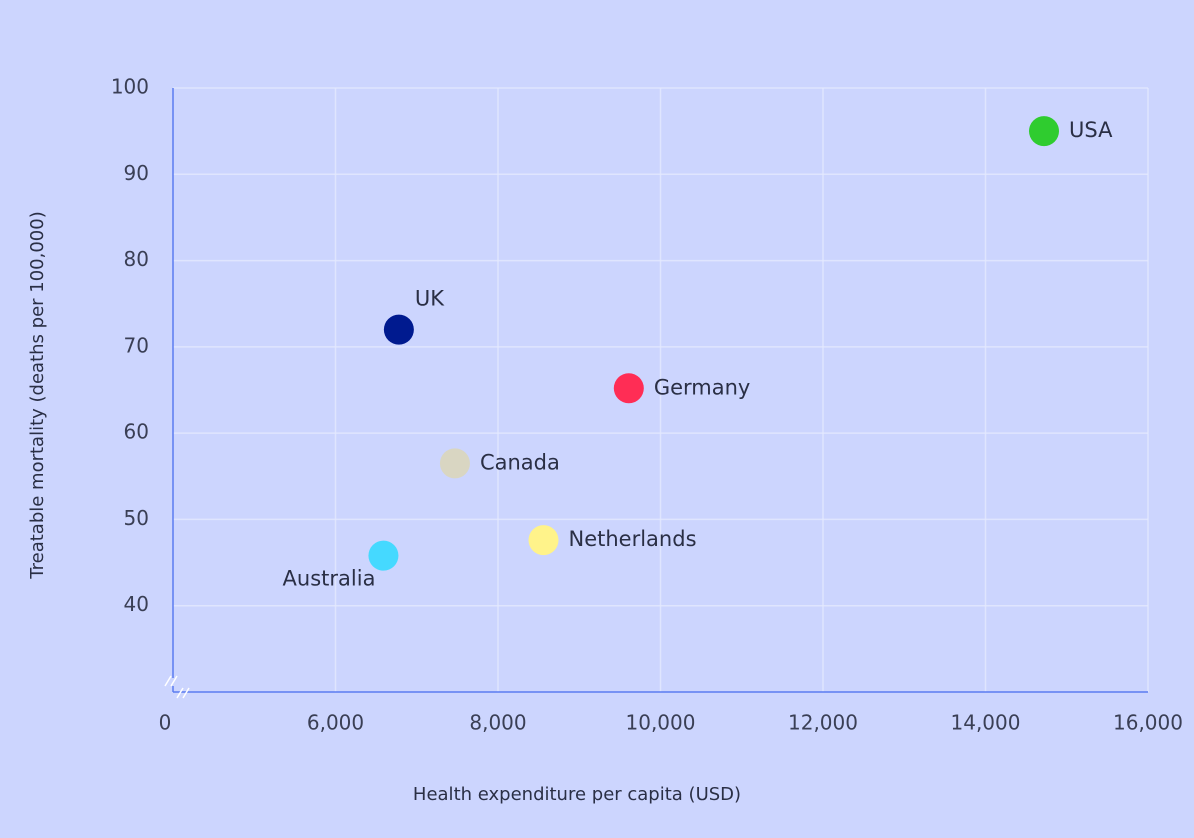 This screenshot has width=1194, height=838. I want to click on x-tick-label: 16,000, so click(1148, 723).